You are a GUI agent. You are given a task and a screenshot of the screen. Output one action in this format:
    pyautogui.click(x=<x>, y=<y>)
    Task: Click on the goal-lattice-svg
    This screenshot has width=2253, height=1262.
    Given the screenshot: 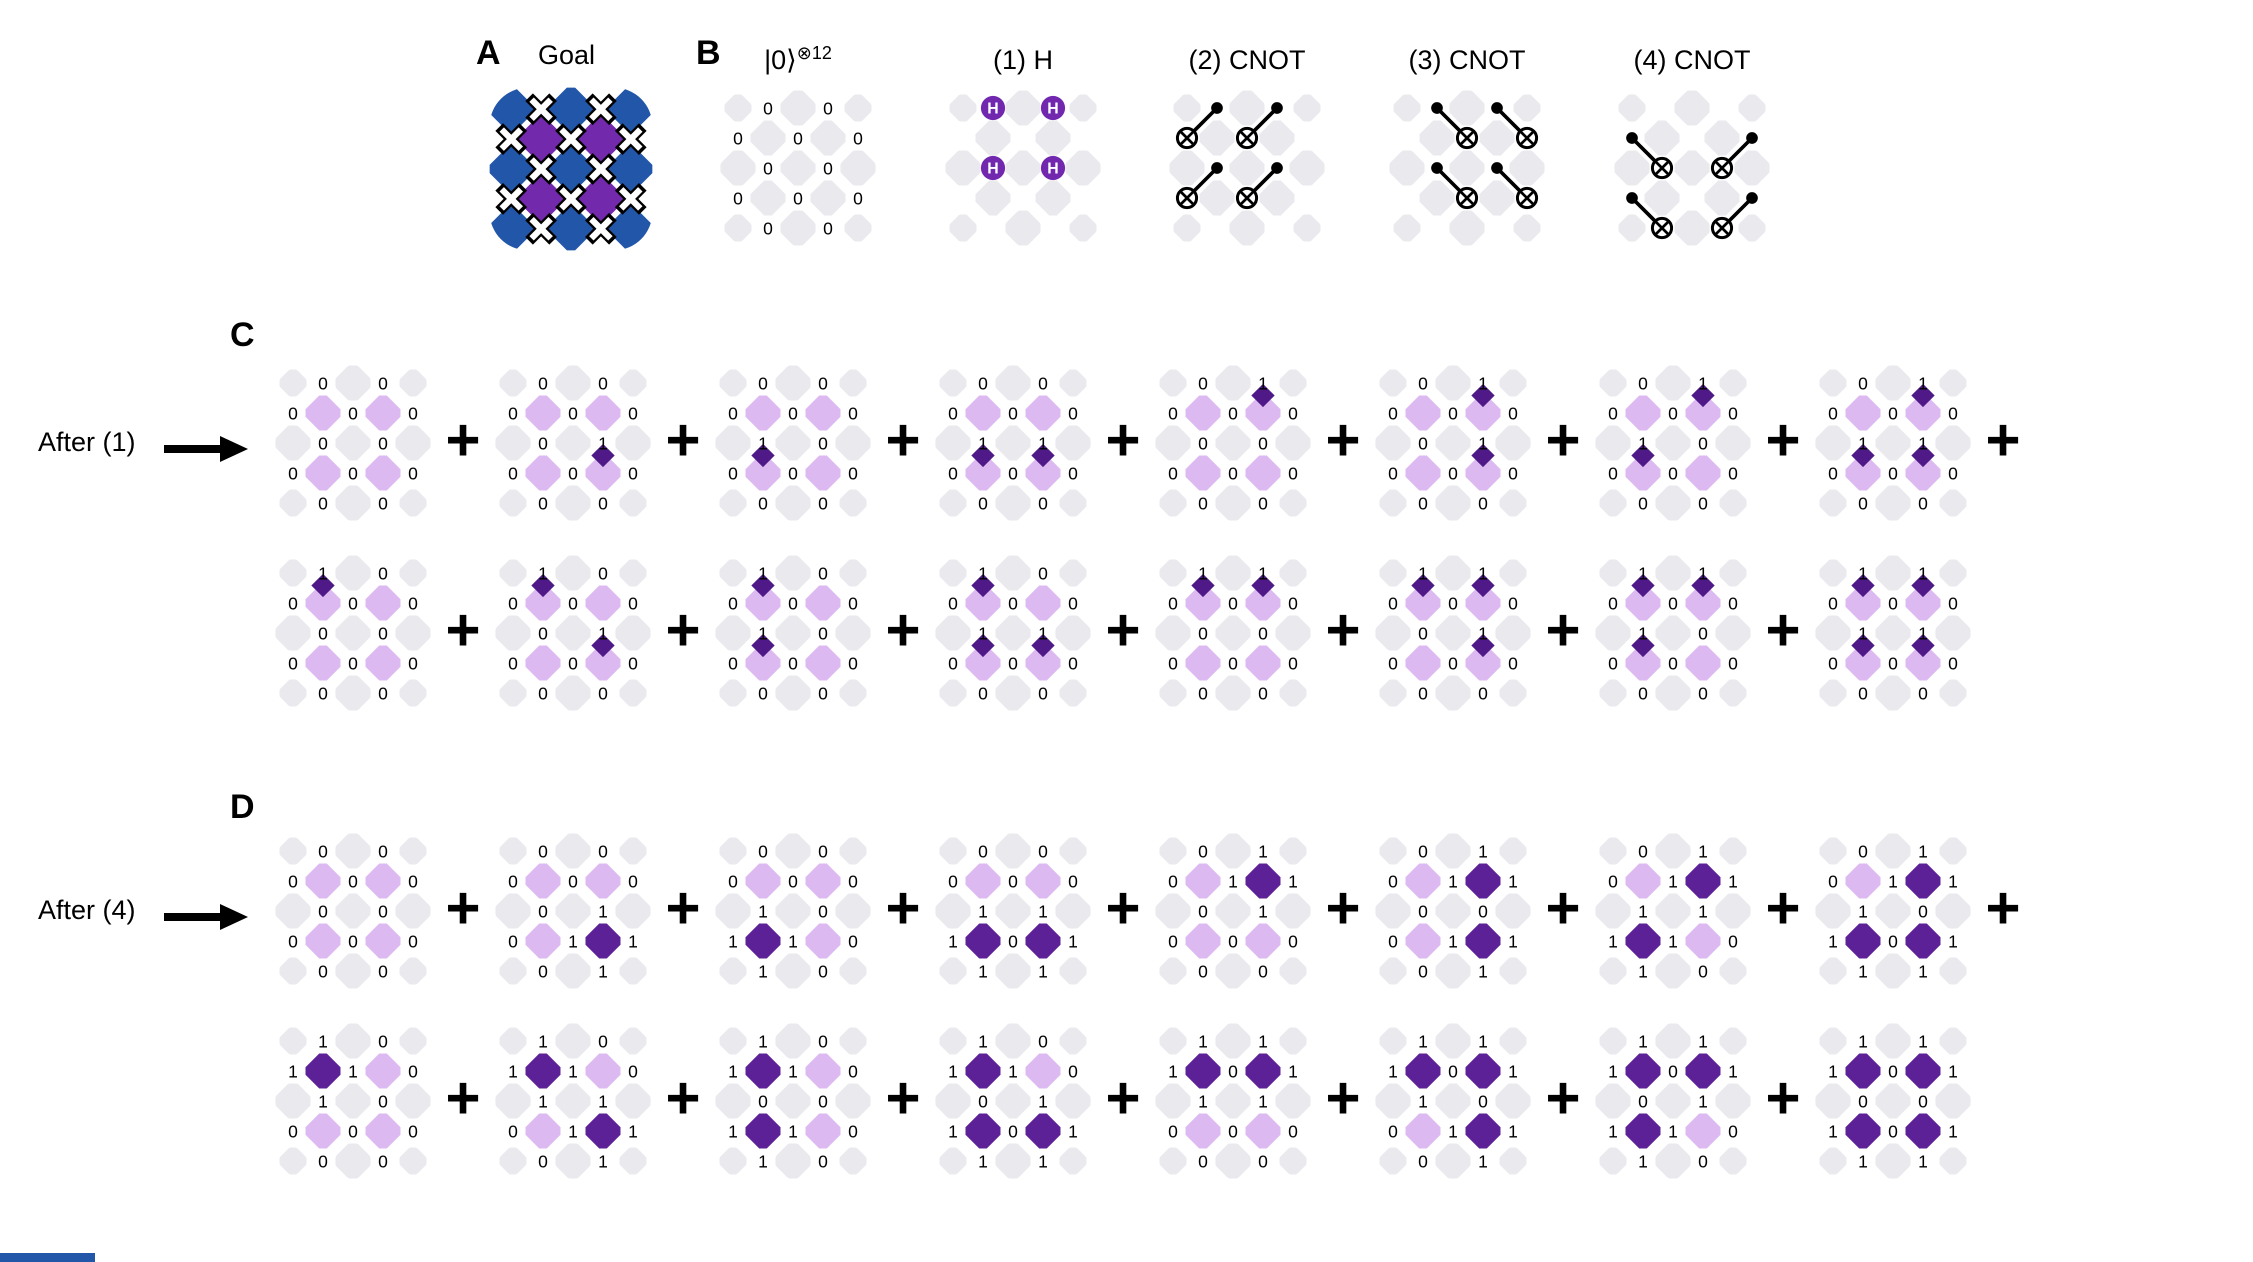 What is the action you would take?
    pyautogui.click(x=571, y=169)
    